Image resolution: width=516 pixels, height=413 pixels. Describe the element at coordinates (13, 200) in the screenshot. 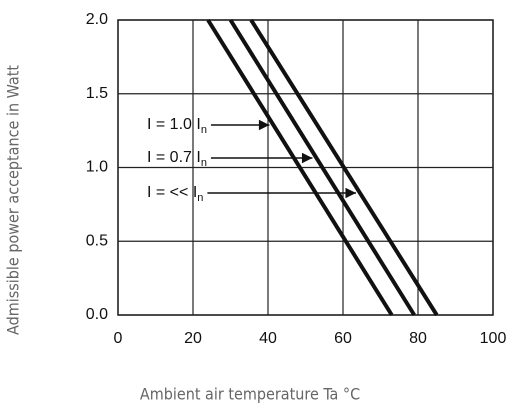

I see `y-axis-title: Admissible power acceptance in Watt` at that location.